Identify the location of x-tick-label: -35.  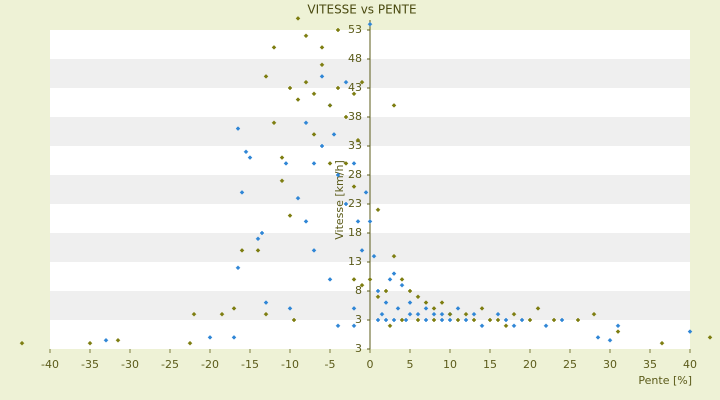
(90, 364).